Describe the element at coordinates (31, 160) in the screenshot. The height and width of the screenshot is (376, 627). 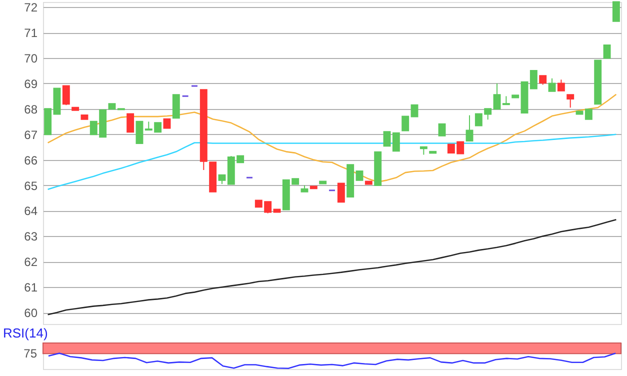
I see `y-tick-label: 66` at that location.